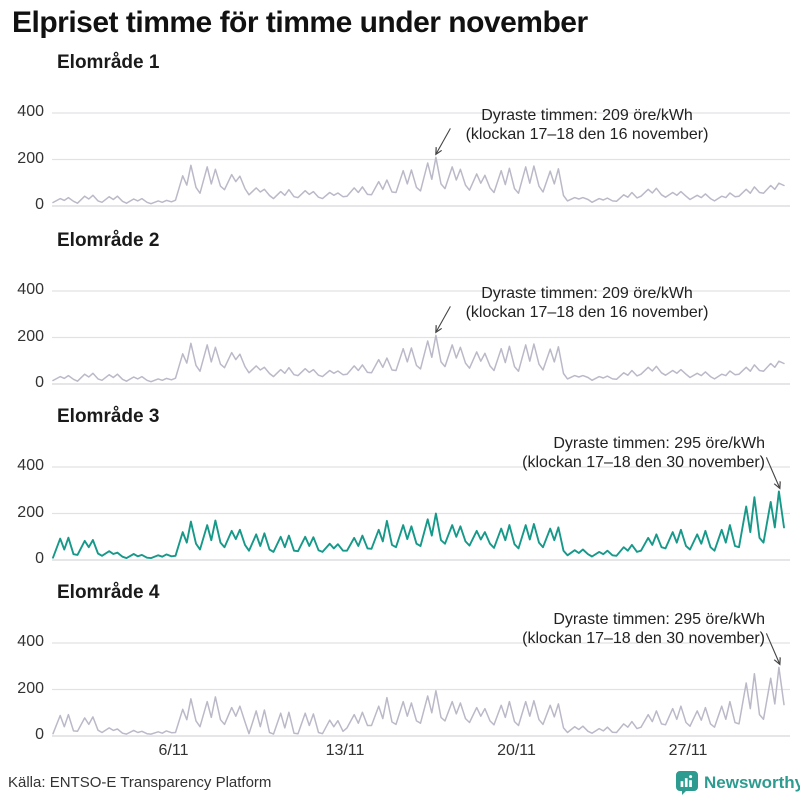 The height and width of the screenshot is (800, 800). What do you see at coordinates (688, 750) in the screenshot?
I see `x-tick-label-27-11: 27/11` at bounding box center [688, 750].